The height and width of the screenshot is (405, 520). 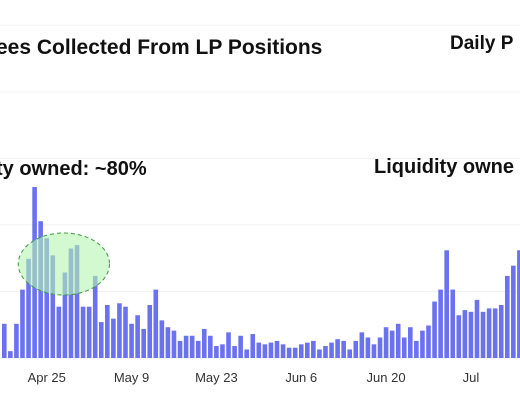 What do you see at coordinates (444, 167) in the screenshot?
I see `annotation-right: Liquidity owne` at bounding box center [444, 167].